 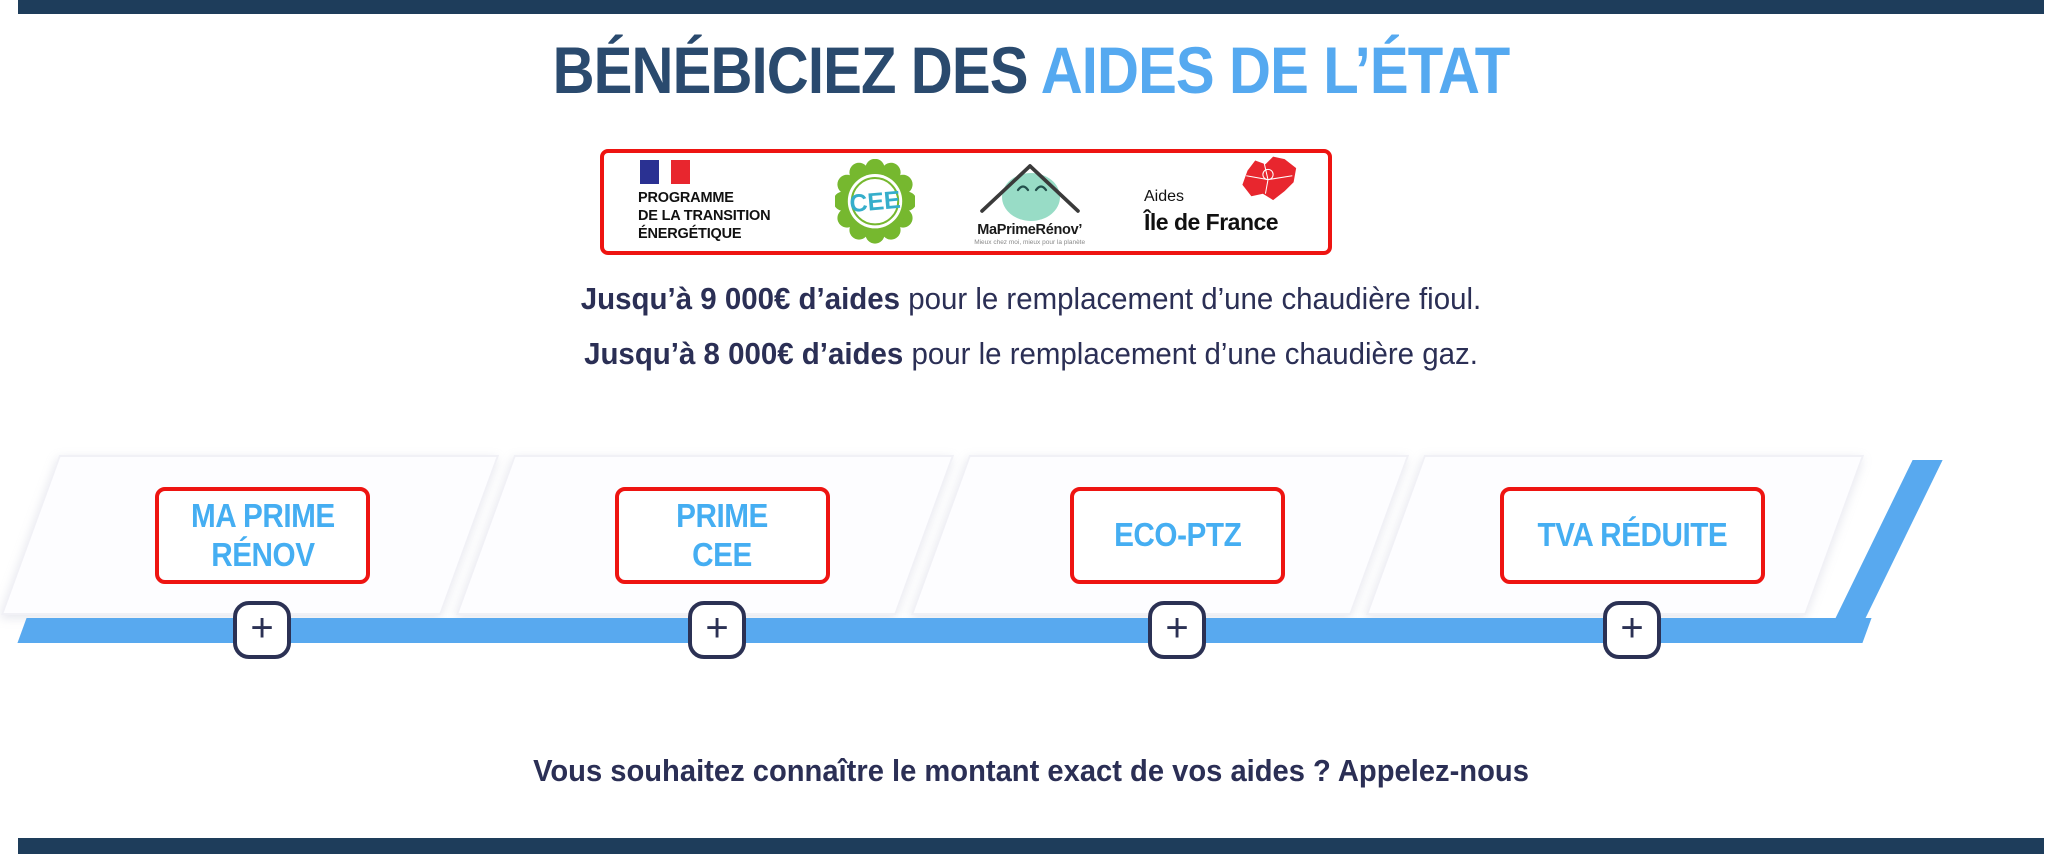 What do you see at coordinates (717, 630) in the screenshot?
I see `expand-prime-cee-button: +` at bounding box center [717, 630].